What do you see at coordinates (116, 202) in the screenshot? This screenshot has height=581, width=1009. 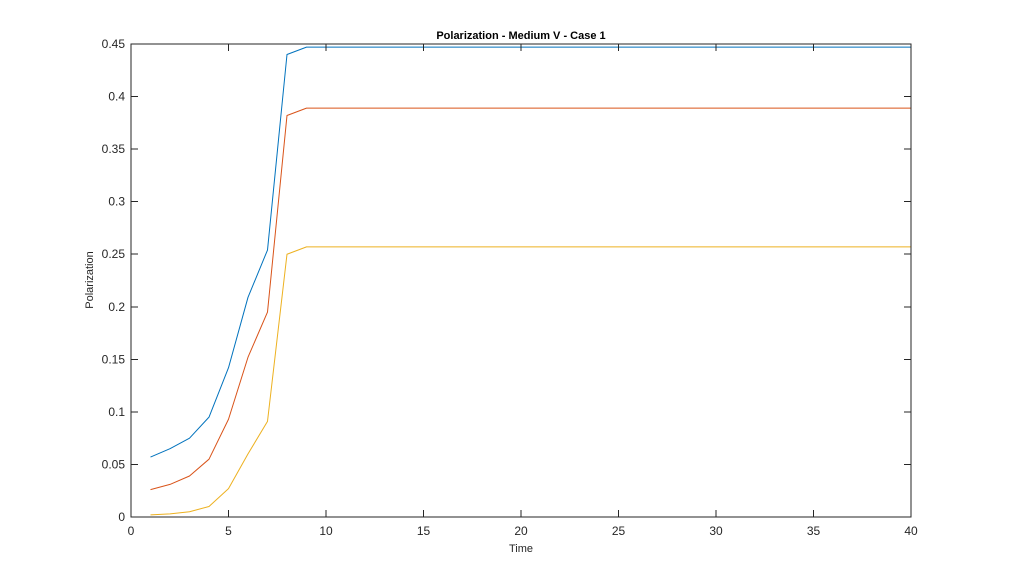 I see `y-tick-label: 0.3` at bounding box center [116, 202].